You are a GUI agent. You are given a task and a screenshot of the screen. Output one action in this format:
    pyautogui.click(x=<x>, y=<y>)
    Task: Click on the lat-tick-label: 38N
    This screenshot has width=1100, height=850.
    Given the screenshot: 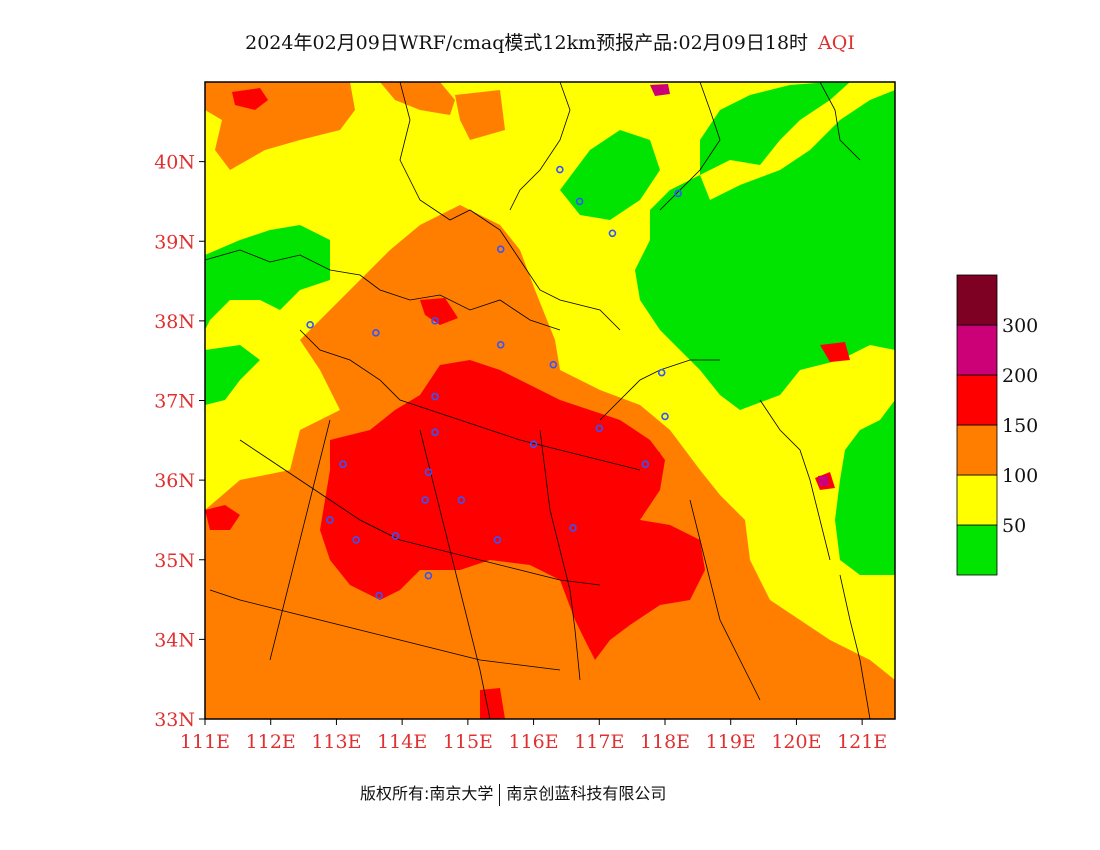 What is the action you would take?
    pyautogui.click(x=174, y=322)
    